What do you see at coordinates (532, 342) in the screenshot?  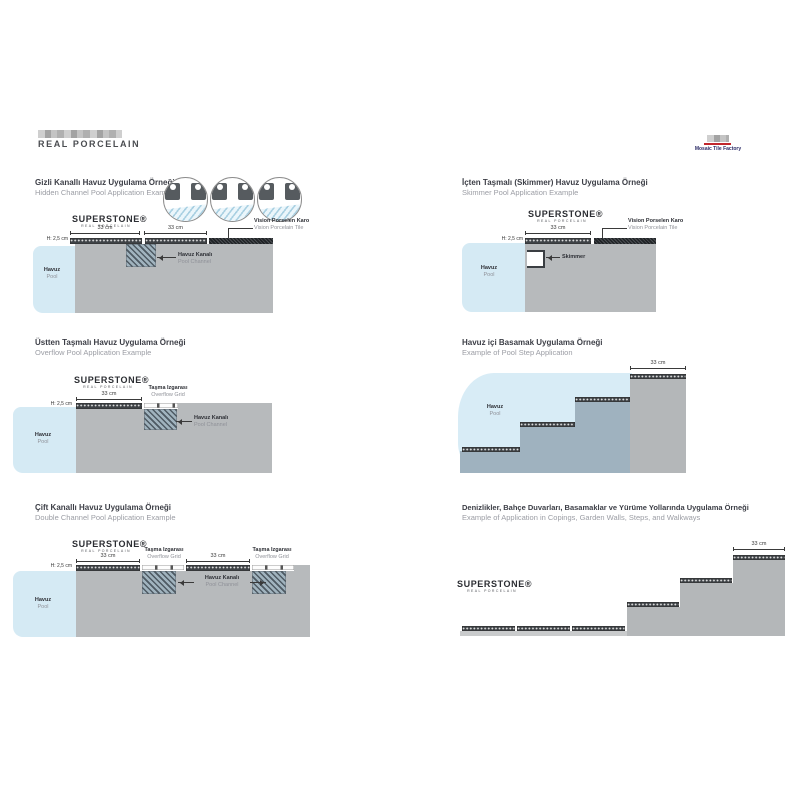 I see `section-title-pool-steps: Havuz içi Basamak Uygulama Örneği` at bounding box center [532, 342].